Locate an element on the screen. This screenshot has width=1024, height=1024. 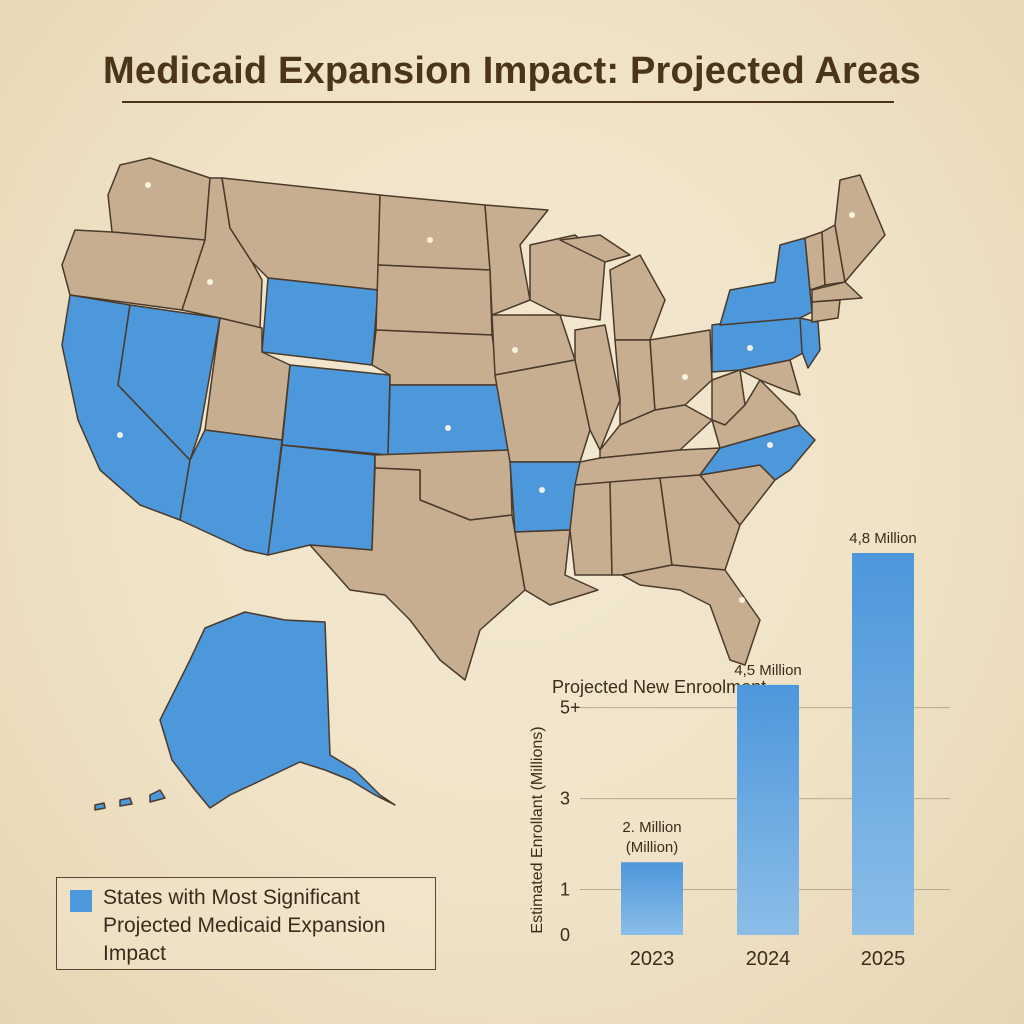
state-virginia is located at coordinates (756, 414).